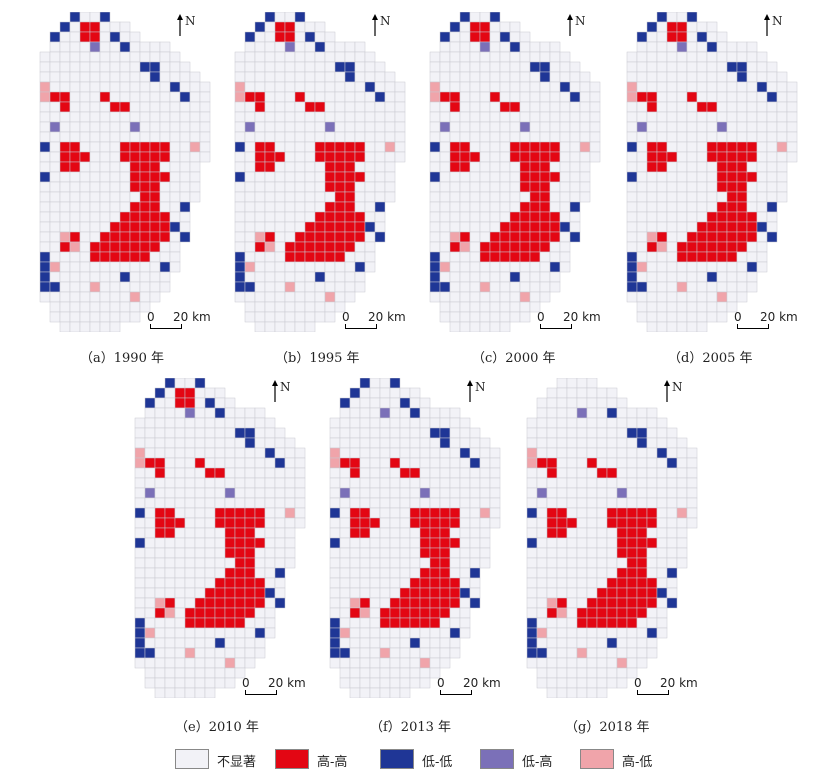 The image size is (821, 781). What do you see at coordinates (514, 358) in the screenshot?
I see `panel-caption: （c）2000 年` at bounding box center [514, 358].